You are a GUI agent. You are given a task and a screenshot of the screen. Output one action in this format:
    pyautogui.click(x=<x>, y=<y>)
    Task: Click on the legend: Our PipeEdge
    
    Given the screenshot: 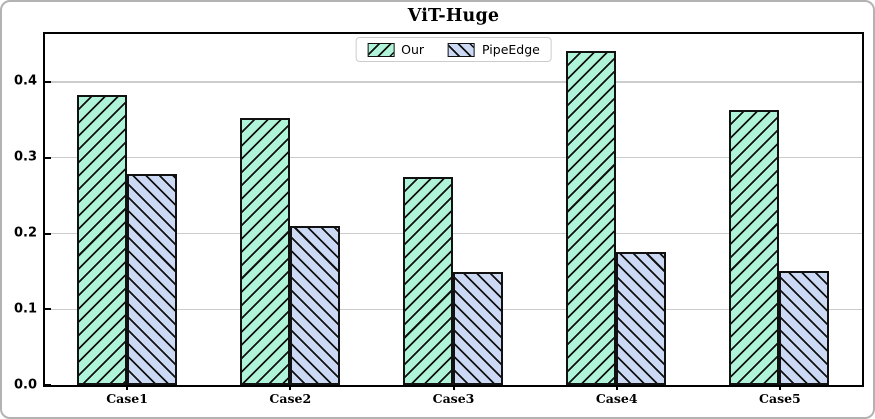 What is the action you would take?
    pyautogui.click(x=453, y=49)
    